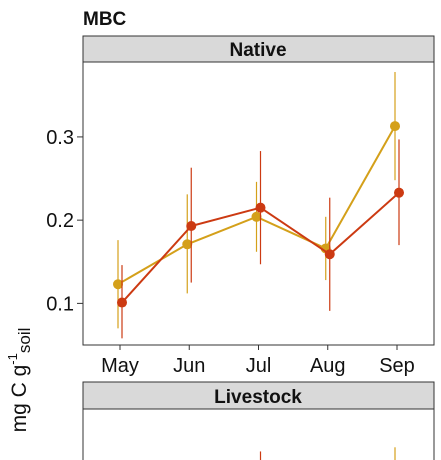  Describe the element at coordinates (189, 366) in the screenshot. I see `panel-native-x-tick-label: Jun` at that location.